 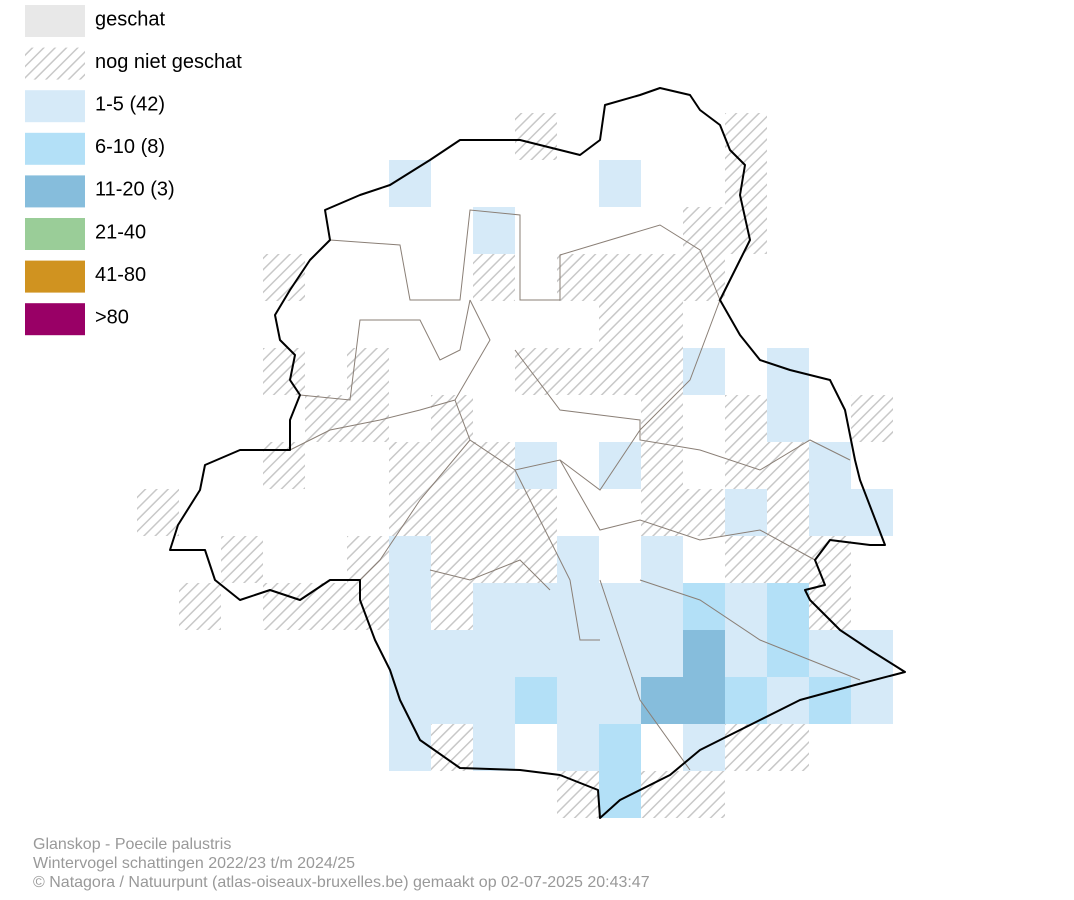 What do you see at coordinates (132, 844) in the screenshot?
I see `footer-line: Glanskop - Poecile palustris` at bounding box center [132, 844].